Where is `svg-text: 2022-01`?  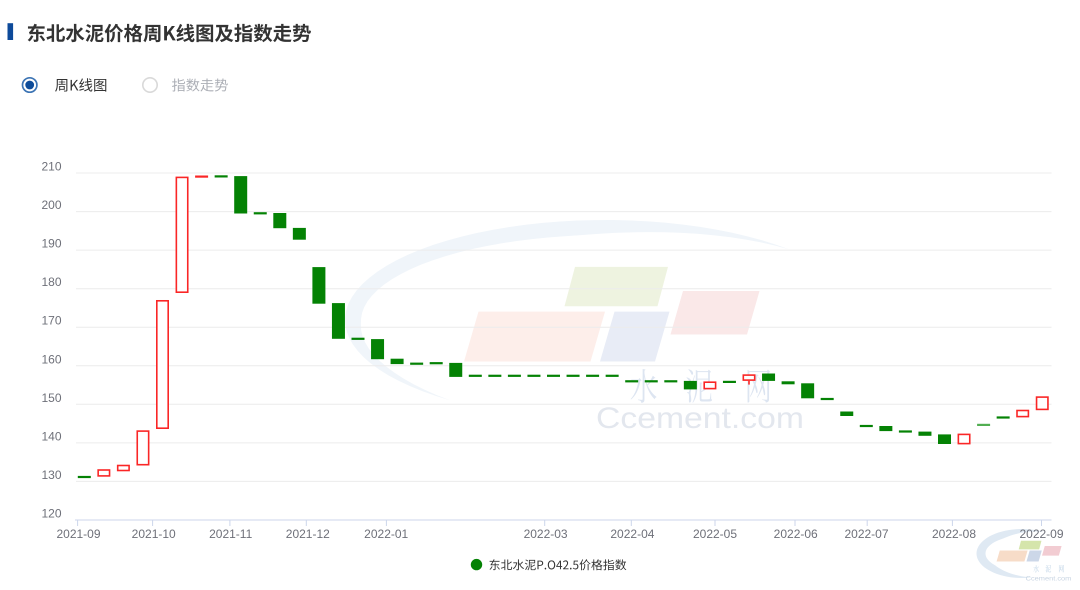 svg-text: 2022-01 is located at coordinates (386, 534).